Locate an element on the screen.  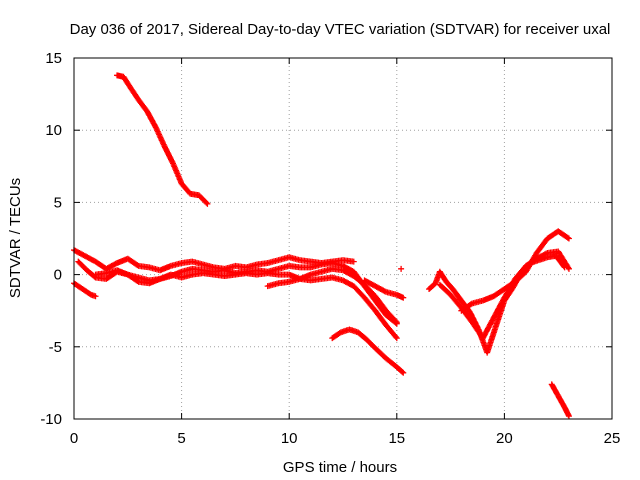
y-axis-label: SDTVAR / TECUs is located at coordinates (15, 238).